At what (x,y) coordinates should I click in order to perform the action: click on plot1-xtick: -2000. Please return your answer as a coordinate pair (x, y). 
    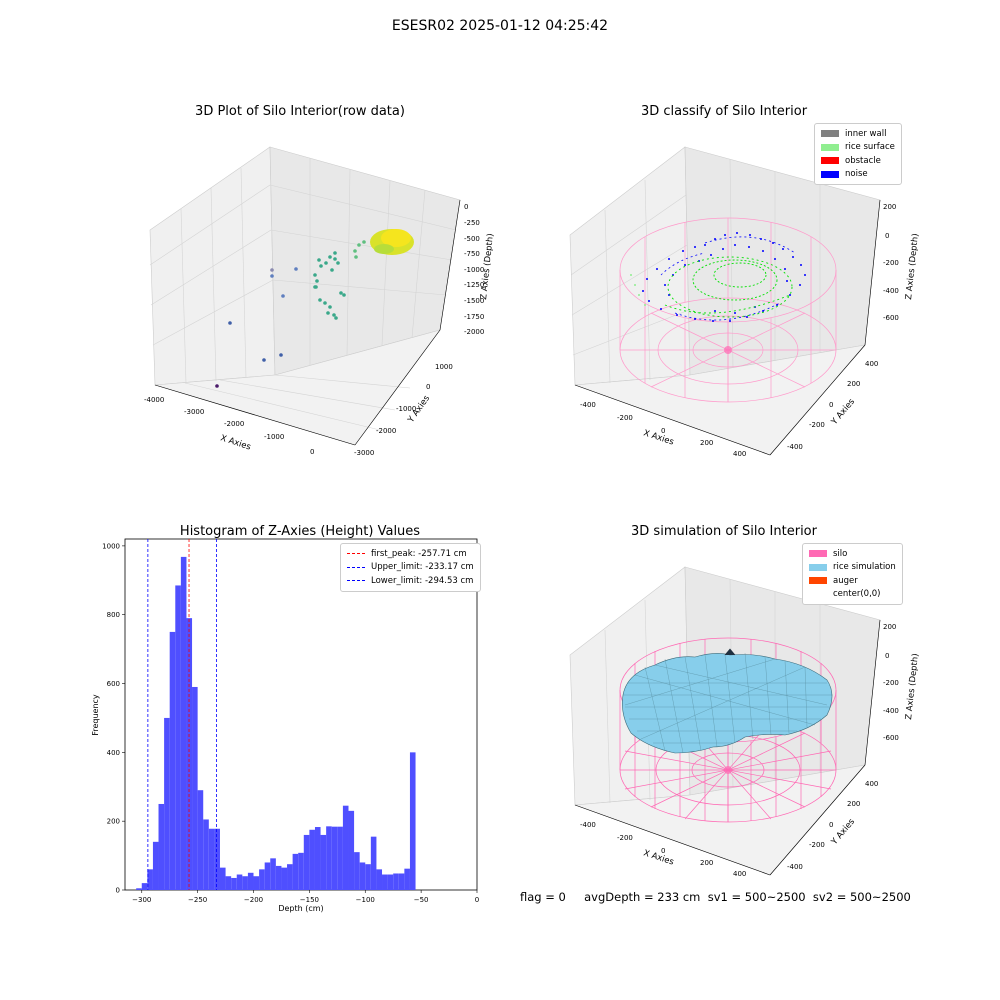
    Looking at the image, I should click on (234, 424).